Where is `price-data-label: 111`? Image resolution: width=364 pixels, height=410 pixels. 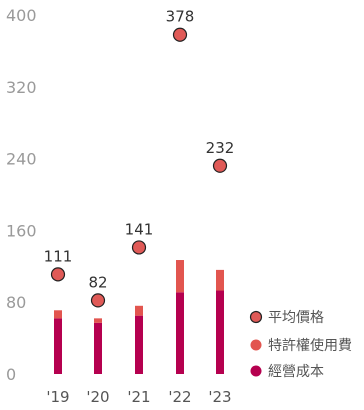 price-data-label: 111 is located at coordinates (58, 256).